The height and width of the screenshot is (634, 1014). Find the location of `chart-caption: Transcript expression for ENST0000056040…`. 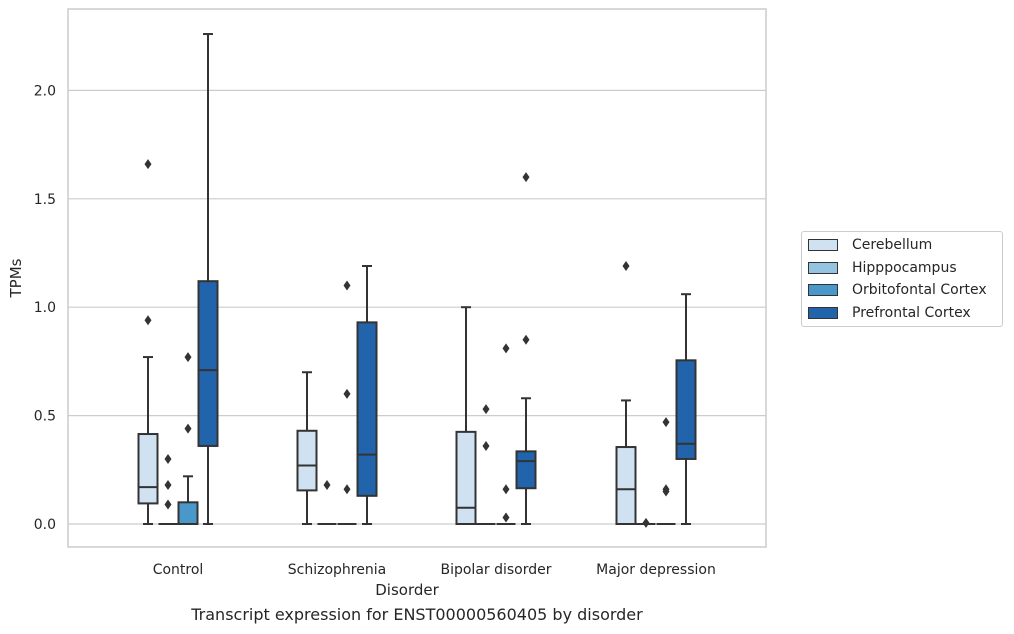

chart-caption: Transcript expression for ENST0000056040… is located at coordinates (417, 614).